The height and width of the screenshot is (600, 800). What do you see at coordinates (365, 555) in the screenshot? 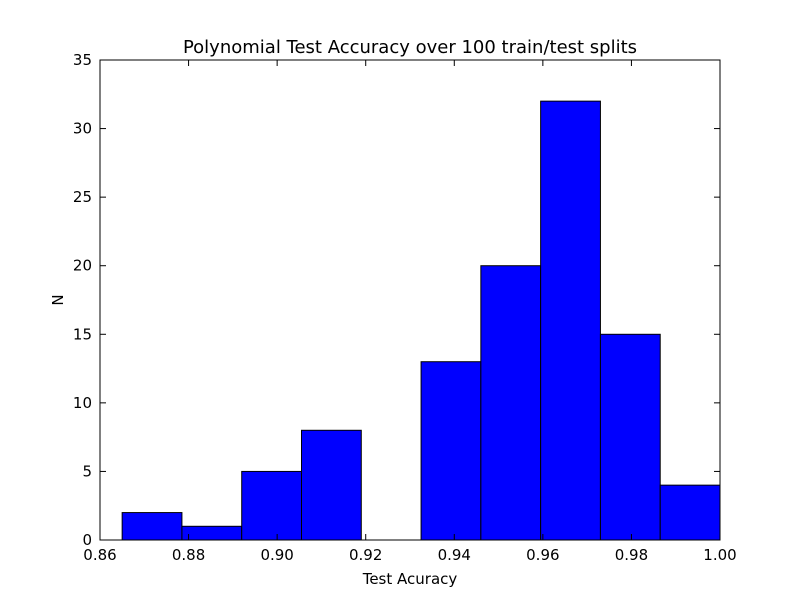
I see `x-tick-label: 0.92` at bounding box center [365, 555].